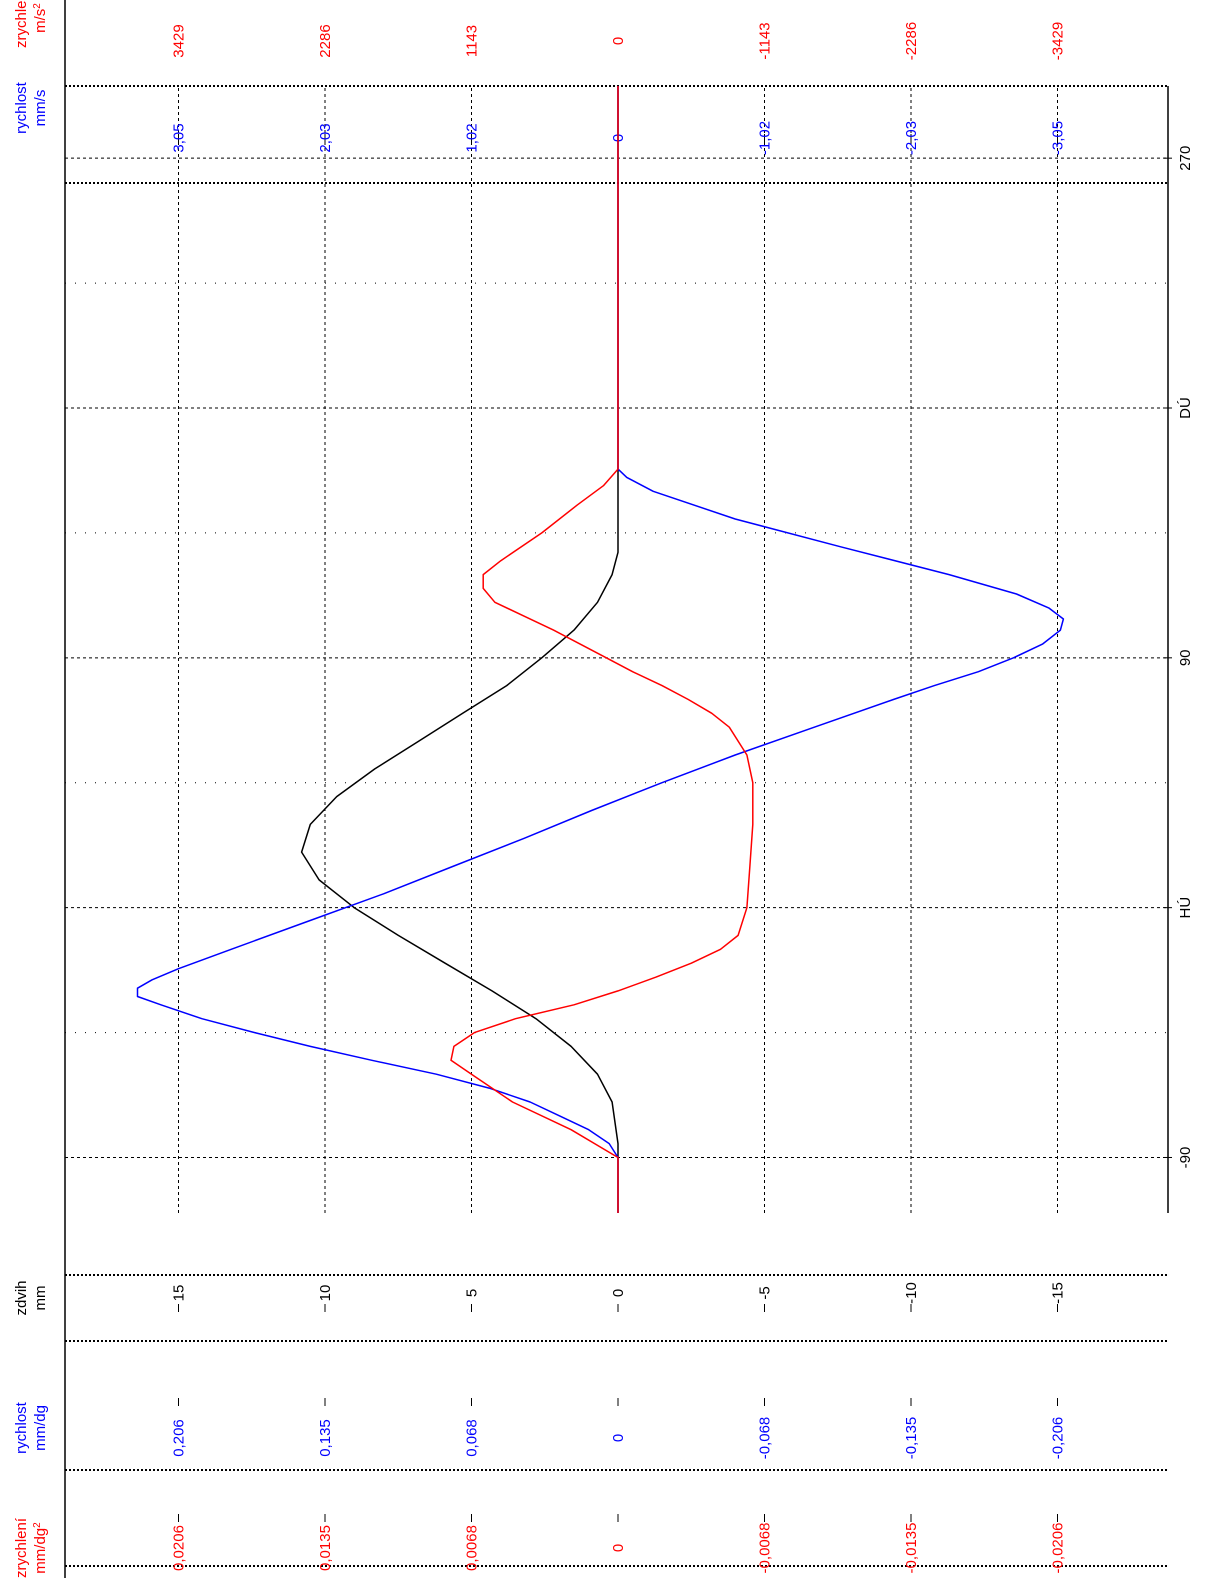  Describe the element at coordinates (618, 1548) in the screenshot. I see `tick-label-zrychleni-mmdg2: 0` at that location.